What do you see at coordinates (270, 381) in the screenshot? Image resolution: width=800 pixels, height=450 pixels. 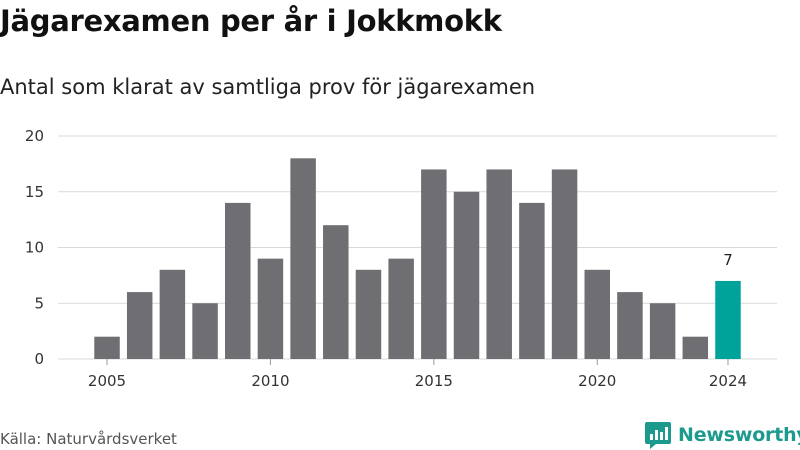 I see `x-tick-label: 2010` at bounding box center [270, 381].